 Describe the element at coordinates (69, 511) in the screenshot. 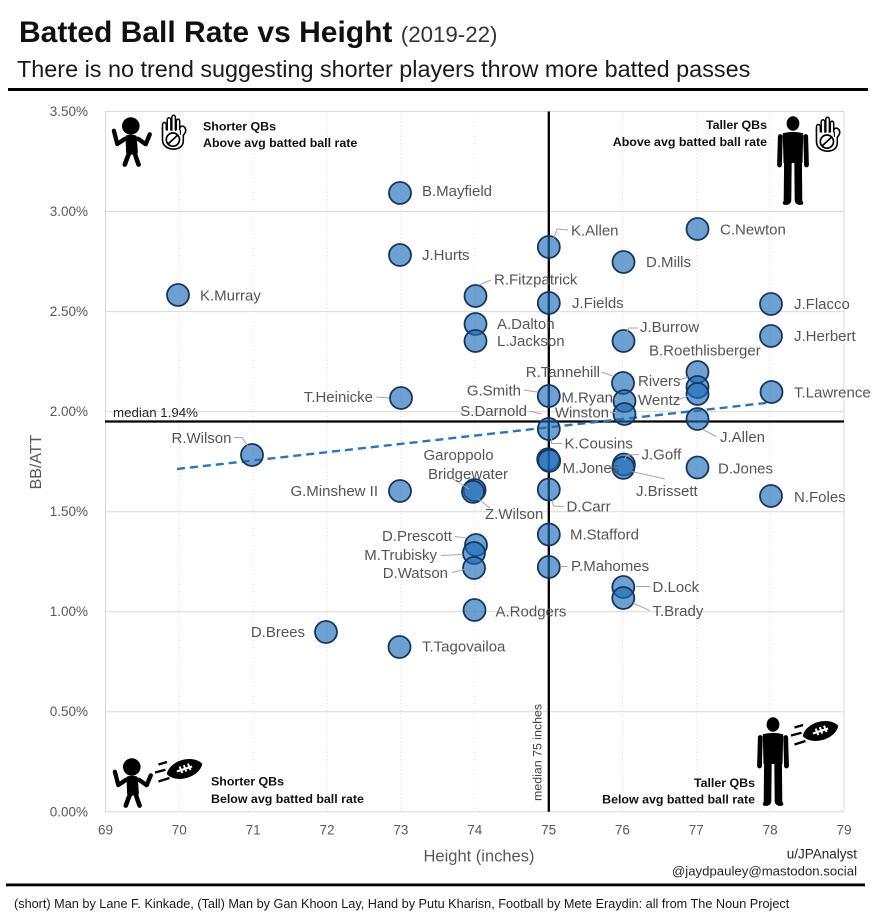

I see `svg-text: 1.50%` at that location.